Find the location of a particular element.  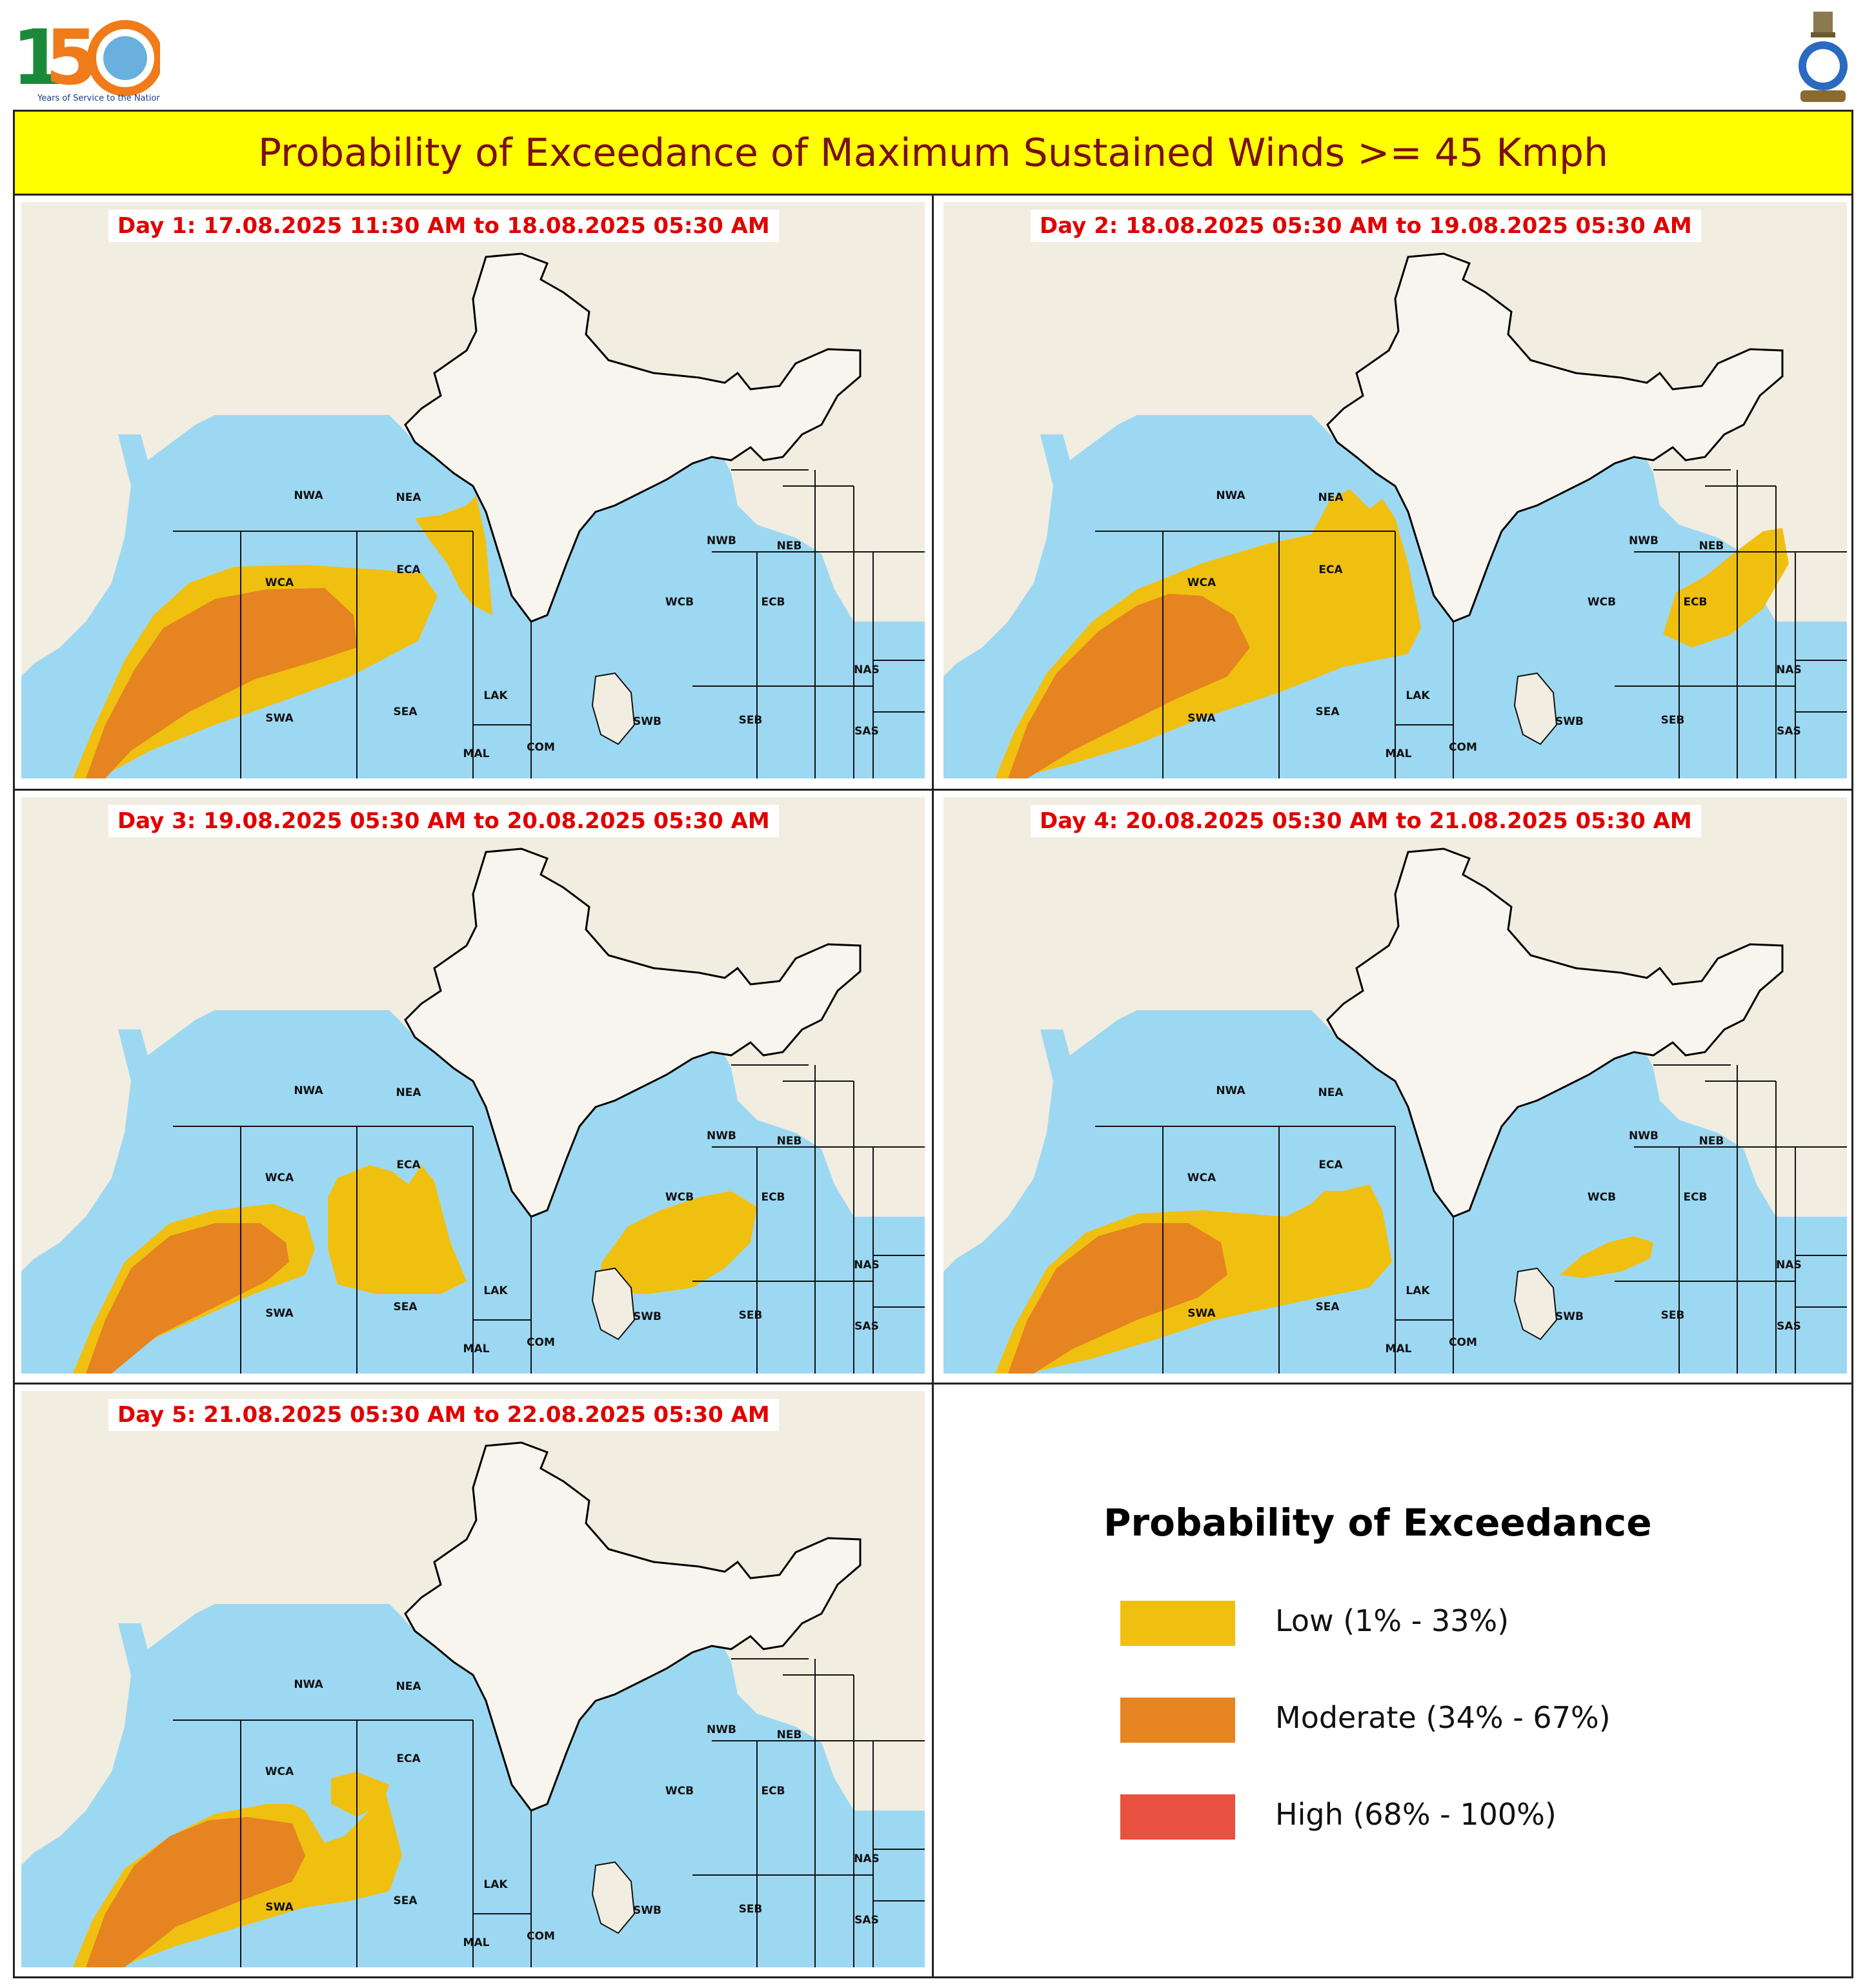

imd-emblem-icon is located at coordinates (1823, 60).